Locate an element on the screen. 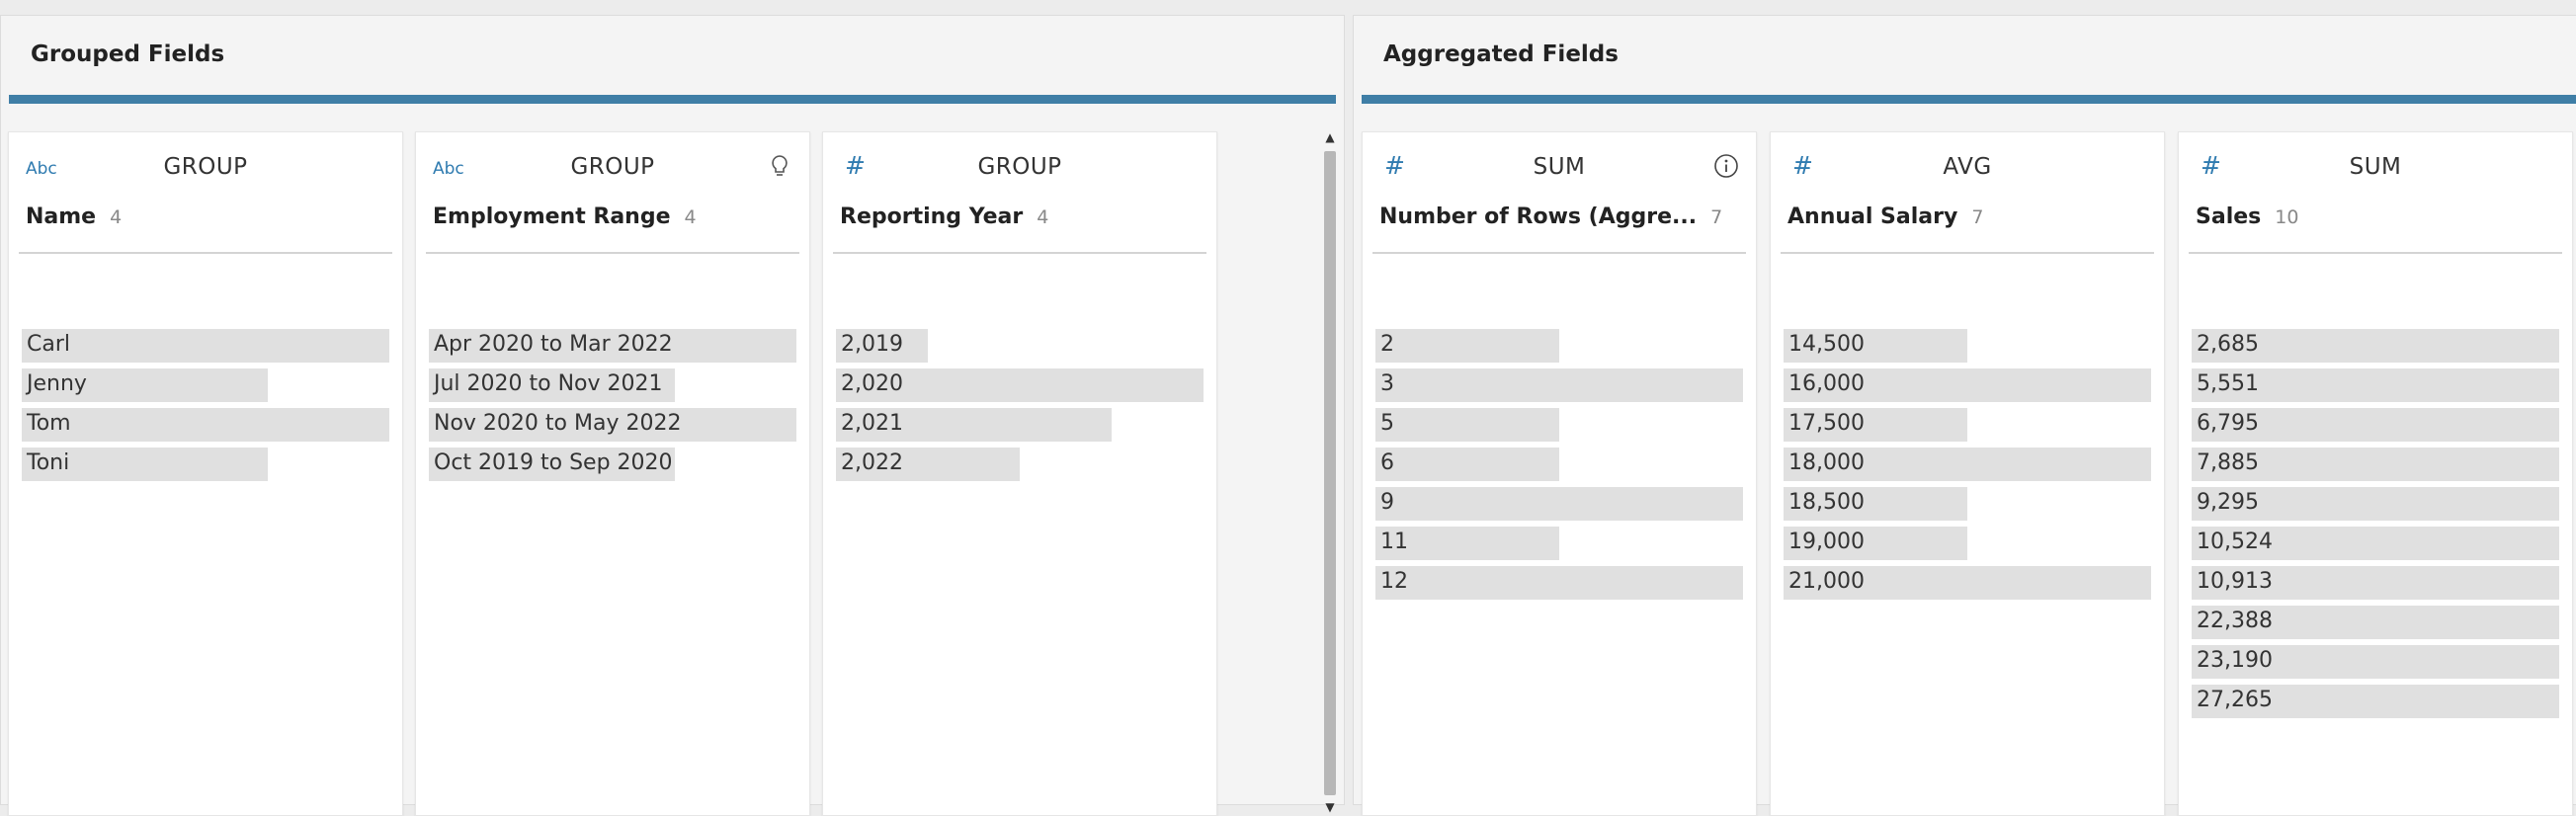  field-name: Sales 10 is located at coordinates (2247, 216).